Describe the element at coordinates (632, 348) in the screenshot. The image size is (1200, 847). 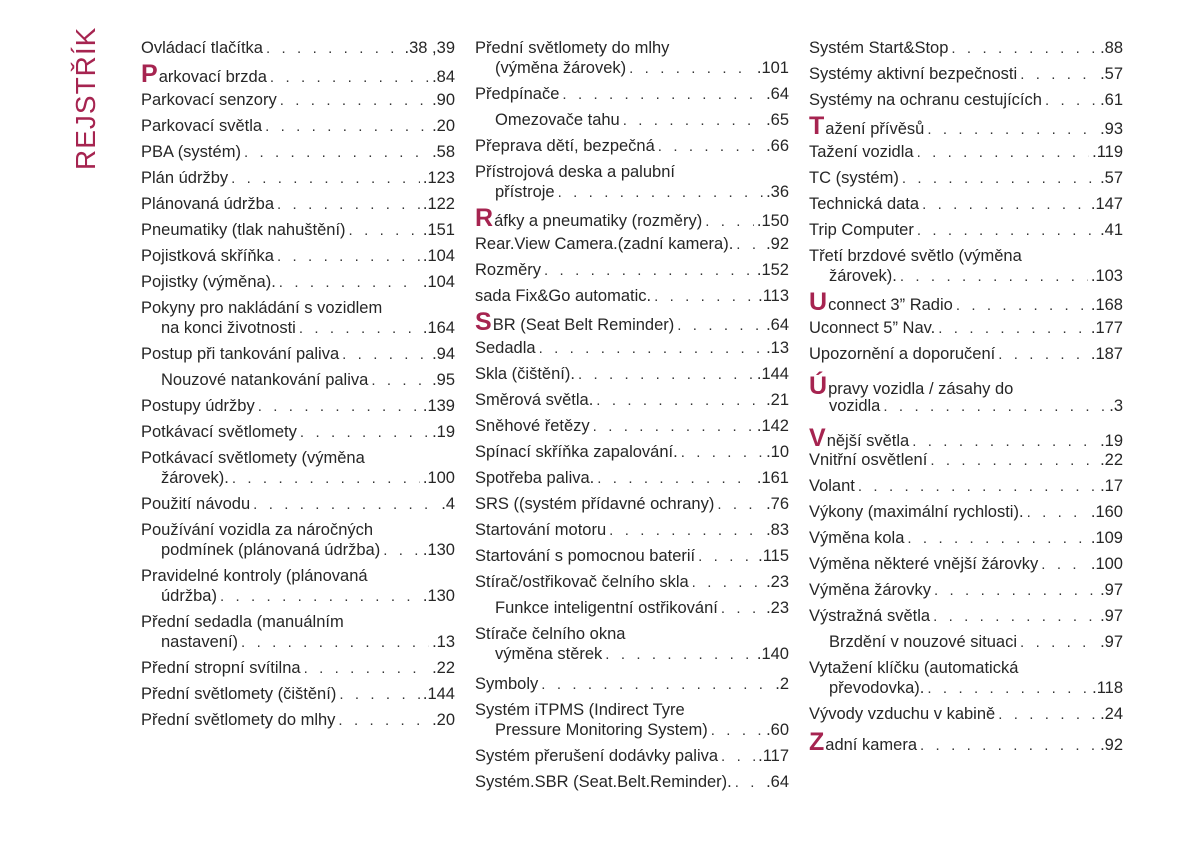
I see `index-entry: Sedadla .13` at that location.